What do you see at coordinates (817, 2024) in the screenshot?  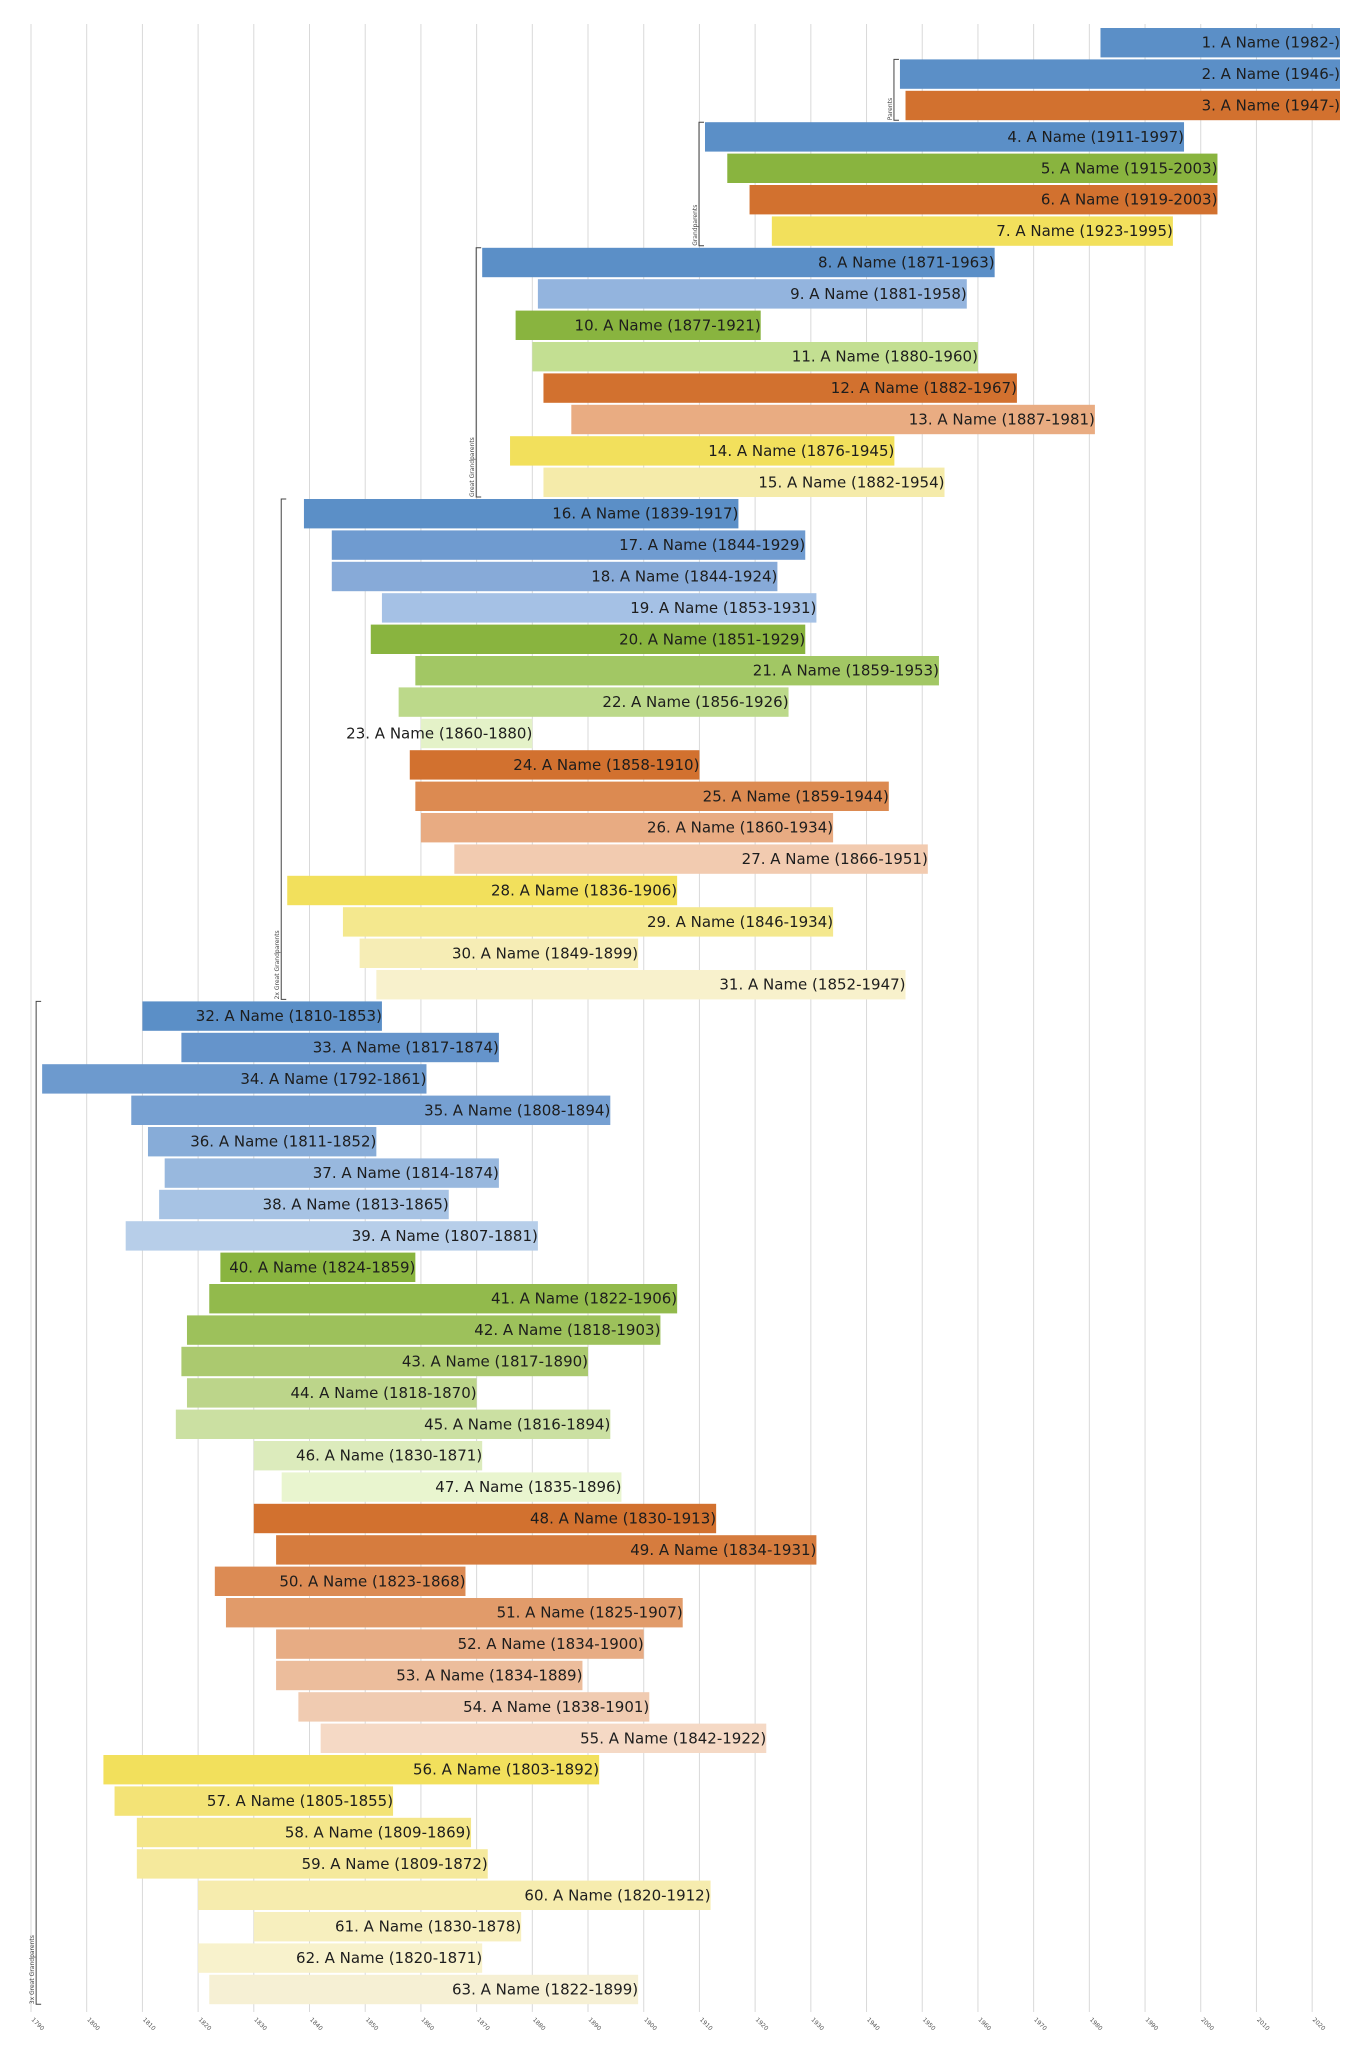 I see `x-tick-label: 1930` at bounding box center [817, 2024].